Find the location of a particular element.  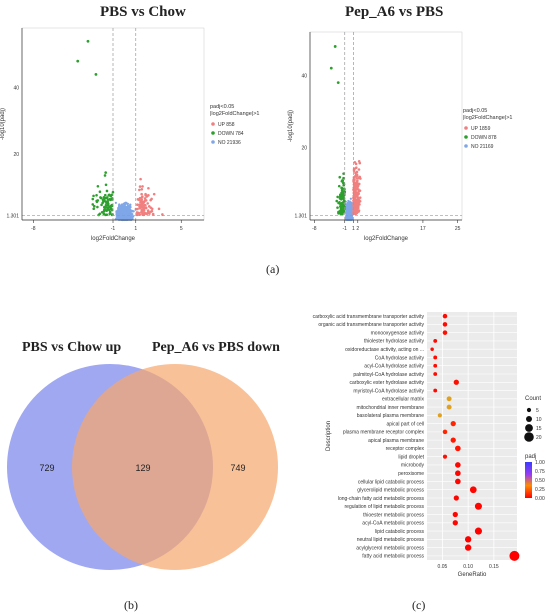

x-tick-label: 5 is located at coordinates (181, 229).